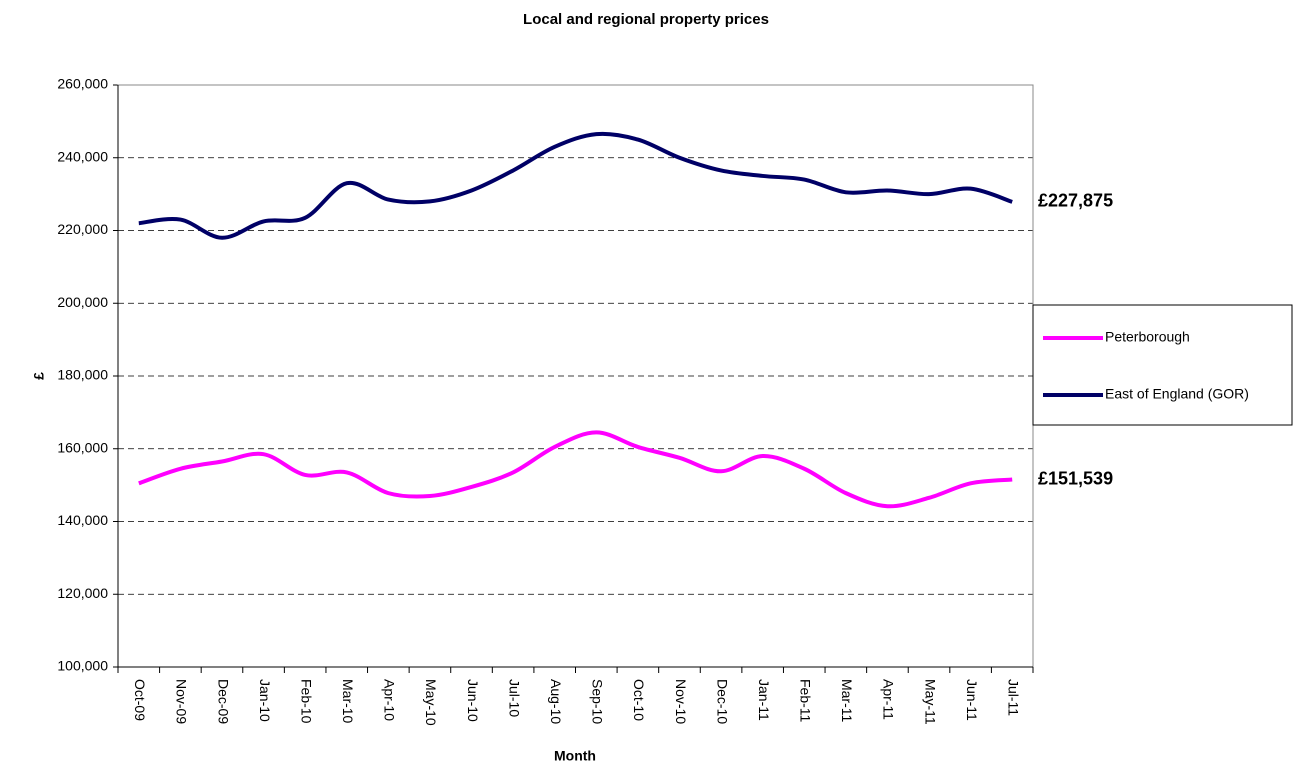 This screenshot has width=1293, height=765. Describe the element at coordinates (82, 229) in the screenshot. I see `y-tick-label: 220,000` at that location.